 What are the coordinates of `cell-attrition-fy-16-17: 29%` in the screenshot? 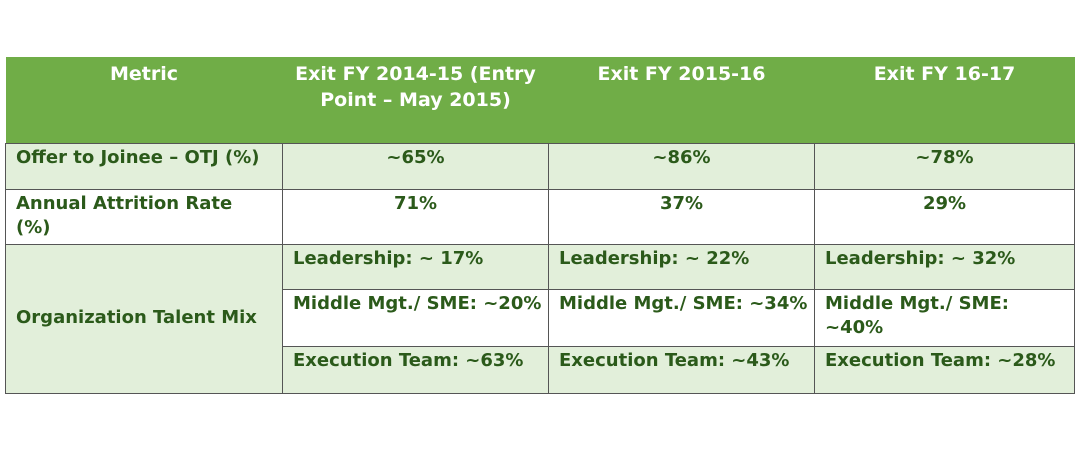 It's located at (944, 217).